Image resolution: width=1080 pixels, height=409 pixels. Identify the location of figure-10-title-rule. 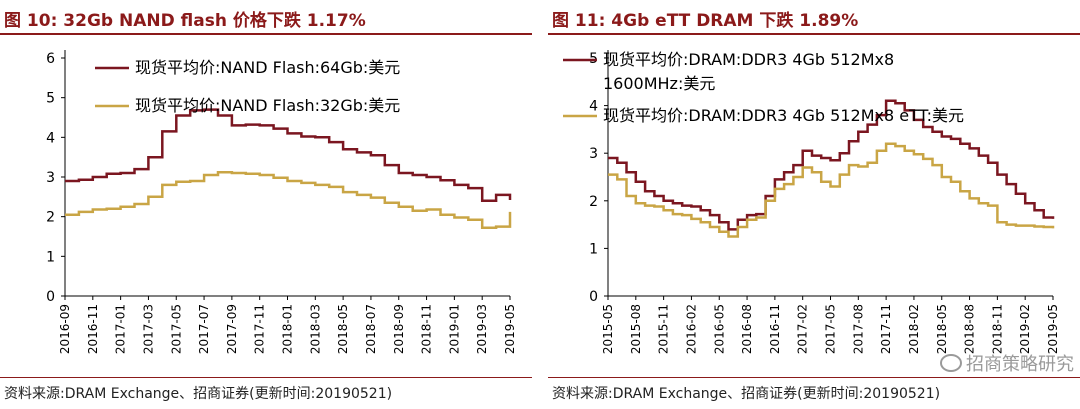
(266, 34).